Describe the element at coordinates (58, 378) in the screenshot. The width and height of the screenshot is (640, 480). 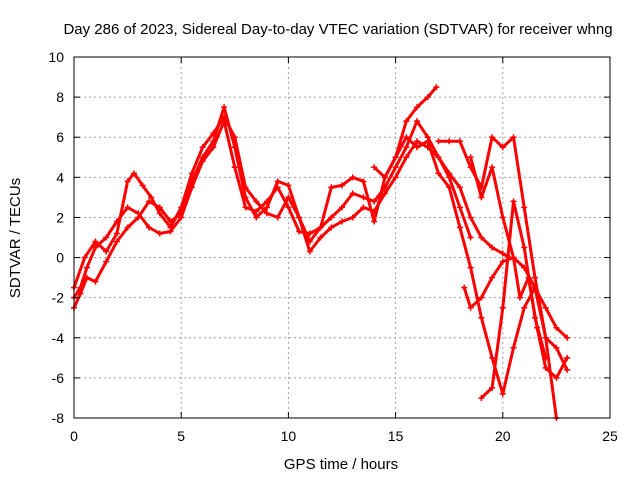
I see `y-tick-label: -6` at that location.